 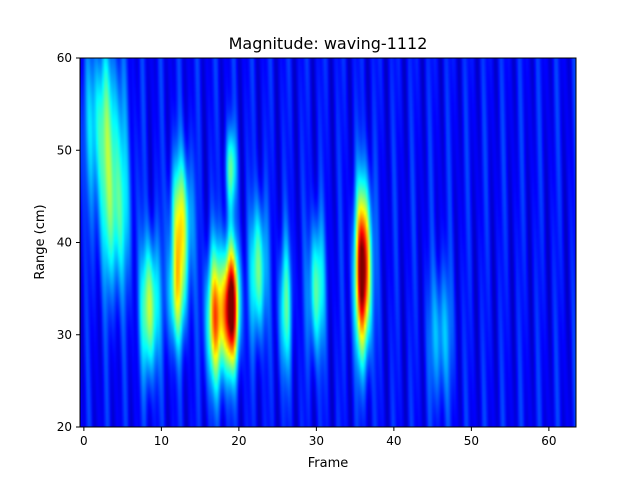 I want to click on x-tick-label: 30, so click(x=316, y=441).